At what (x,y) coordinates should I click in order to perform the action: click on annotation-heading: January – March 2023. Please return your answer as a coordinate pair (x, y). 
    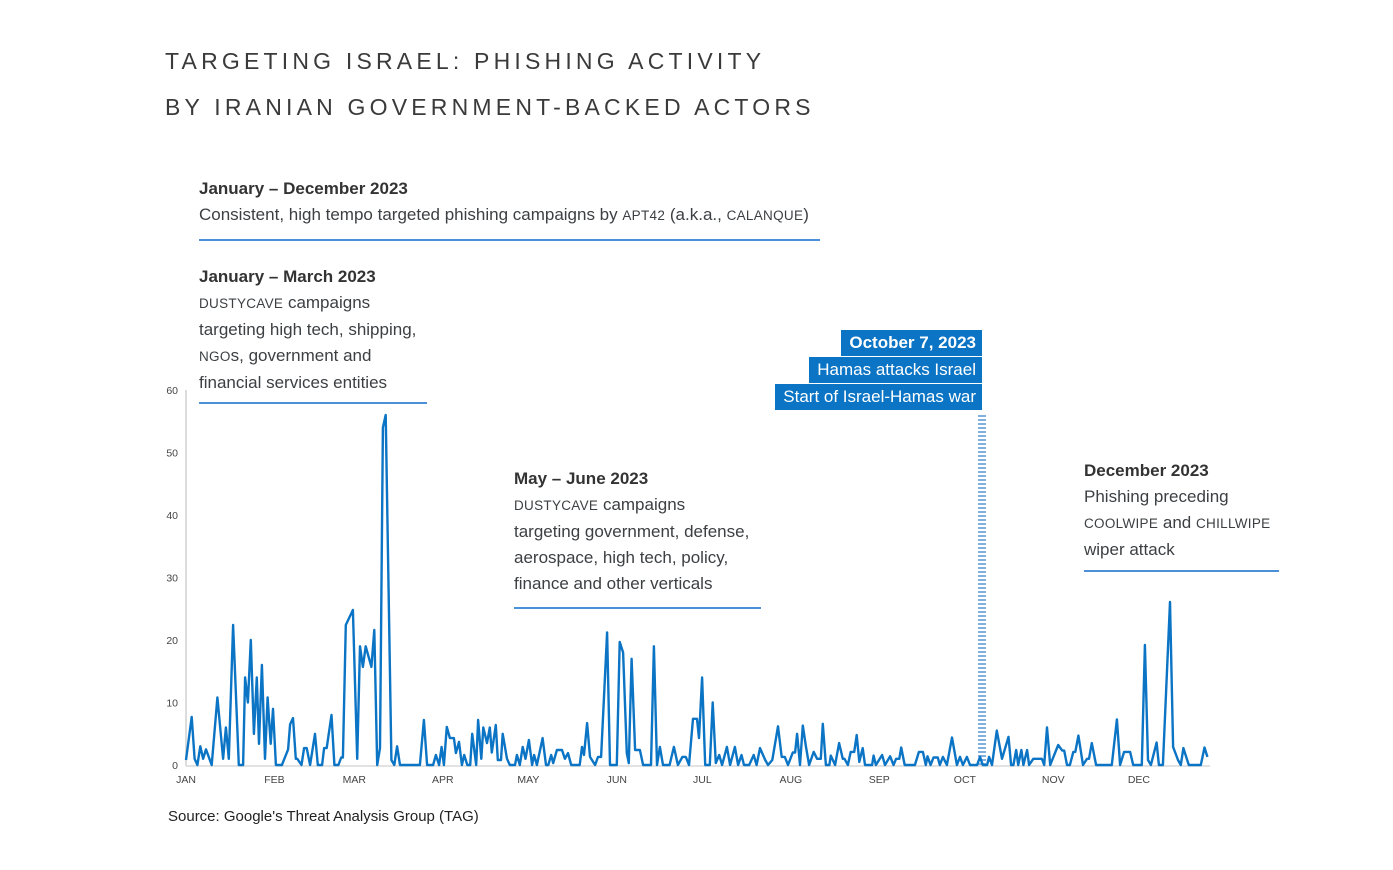
    Looking at the image, I should click on (287, 276).